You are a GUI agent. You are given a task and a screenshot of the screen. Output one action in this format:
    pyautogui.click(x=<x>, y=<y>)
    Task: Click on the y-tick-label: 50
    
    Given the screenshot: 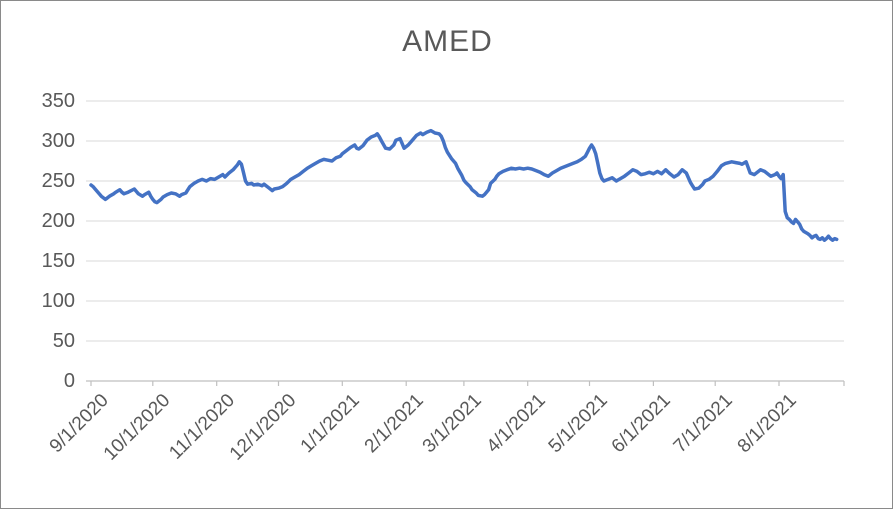 What is the action you would take?
    pyautogui.click(x=63, y=341)
    